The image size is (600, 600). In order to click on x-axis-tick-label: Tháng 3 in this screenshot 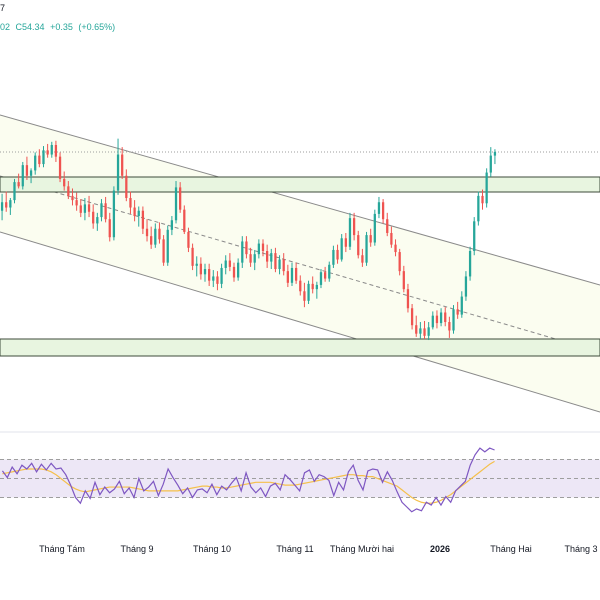, I will do `click(580, 549)`.